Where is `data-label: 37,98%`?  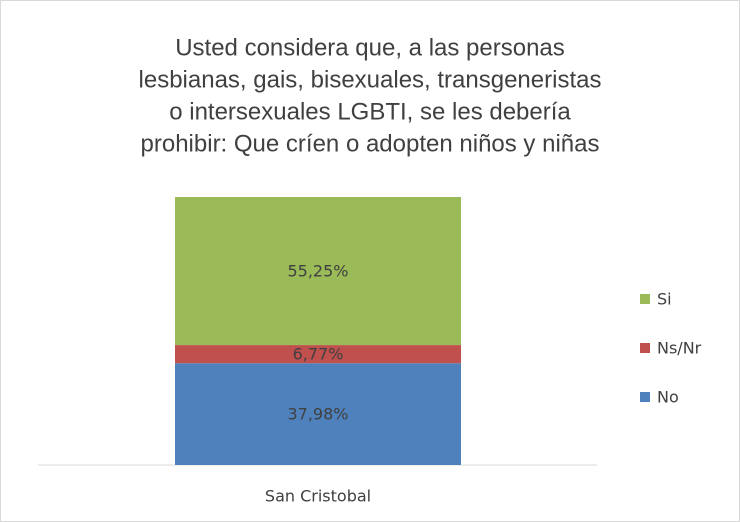 data-label: 37,98% is located at coordinates (317, 414).